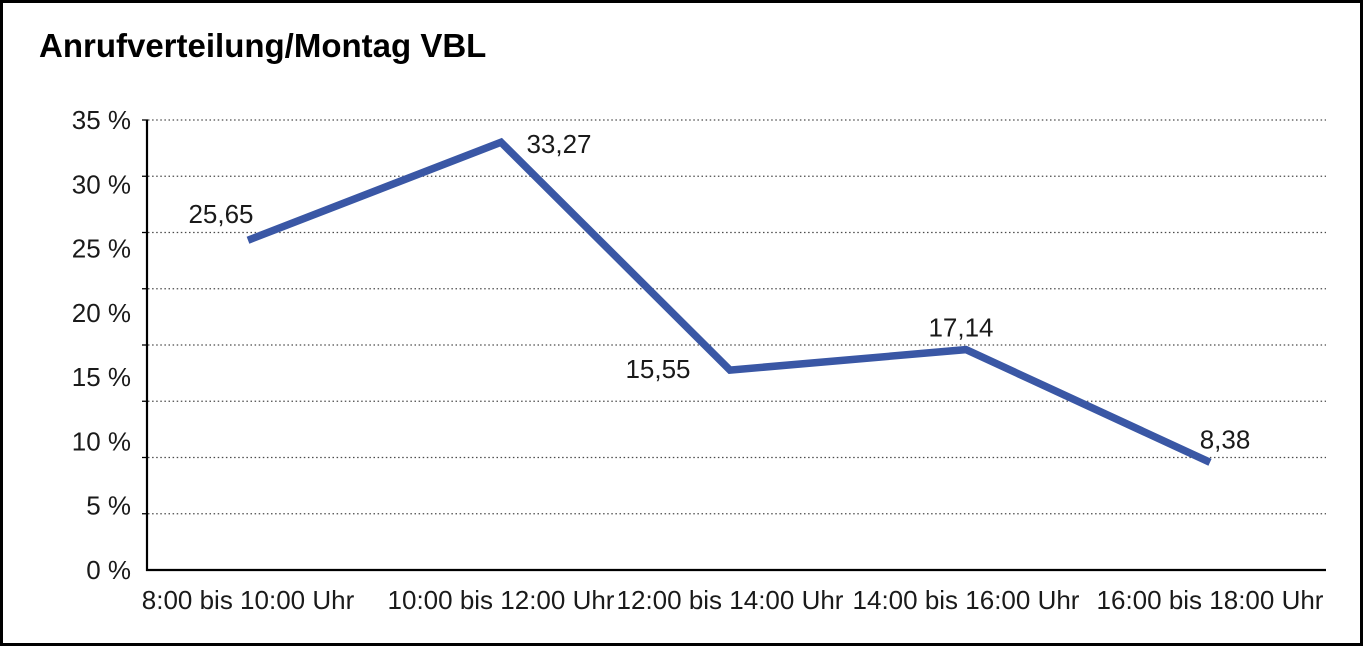 The width and height of the screenshot is (1363, 646). I want to click on x-tick-label: 10:00 bis 12:00 Uhr, so click(501, 600).